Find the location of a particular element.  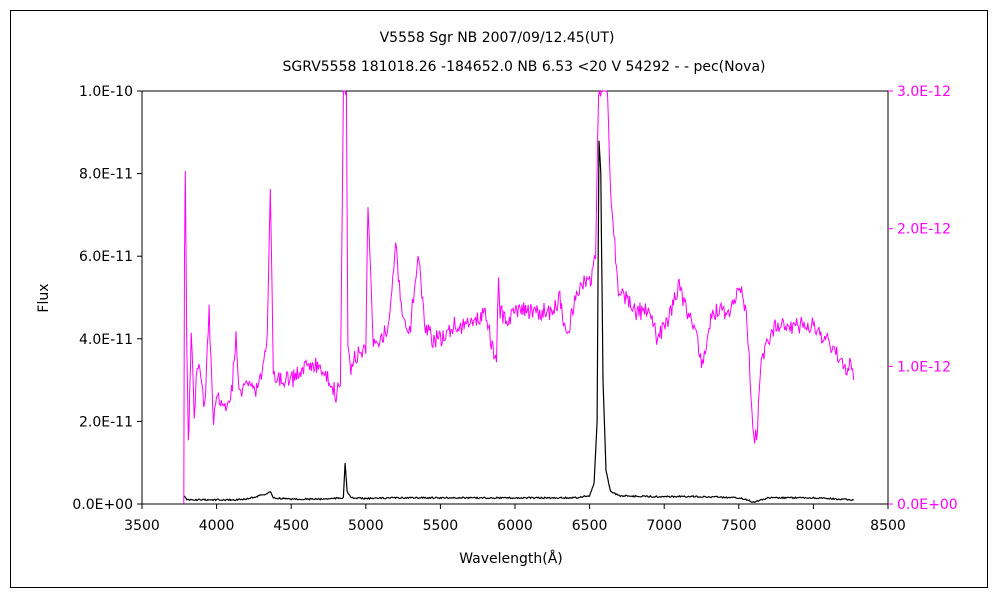

y-tick-label: 8.0E-11 is located at coordinates (106, 175).